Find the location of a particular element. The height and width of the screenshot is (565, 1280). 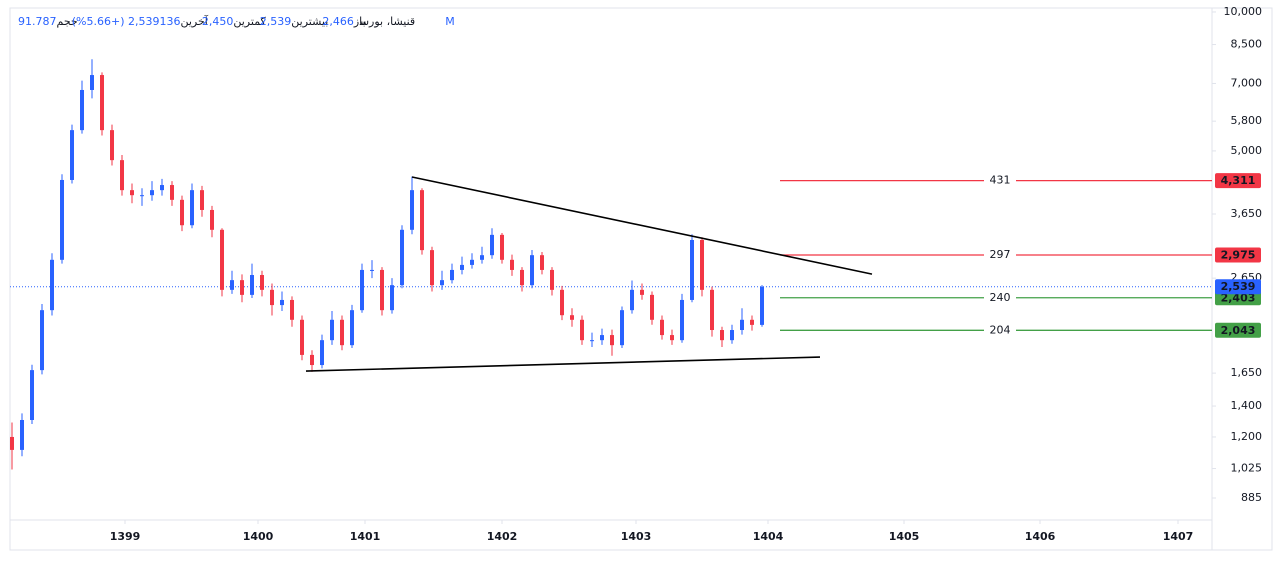

x-tick-label: 1407 is located at coordinates (1178, 536).